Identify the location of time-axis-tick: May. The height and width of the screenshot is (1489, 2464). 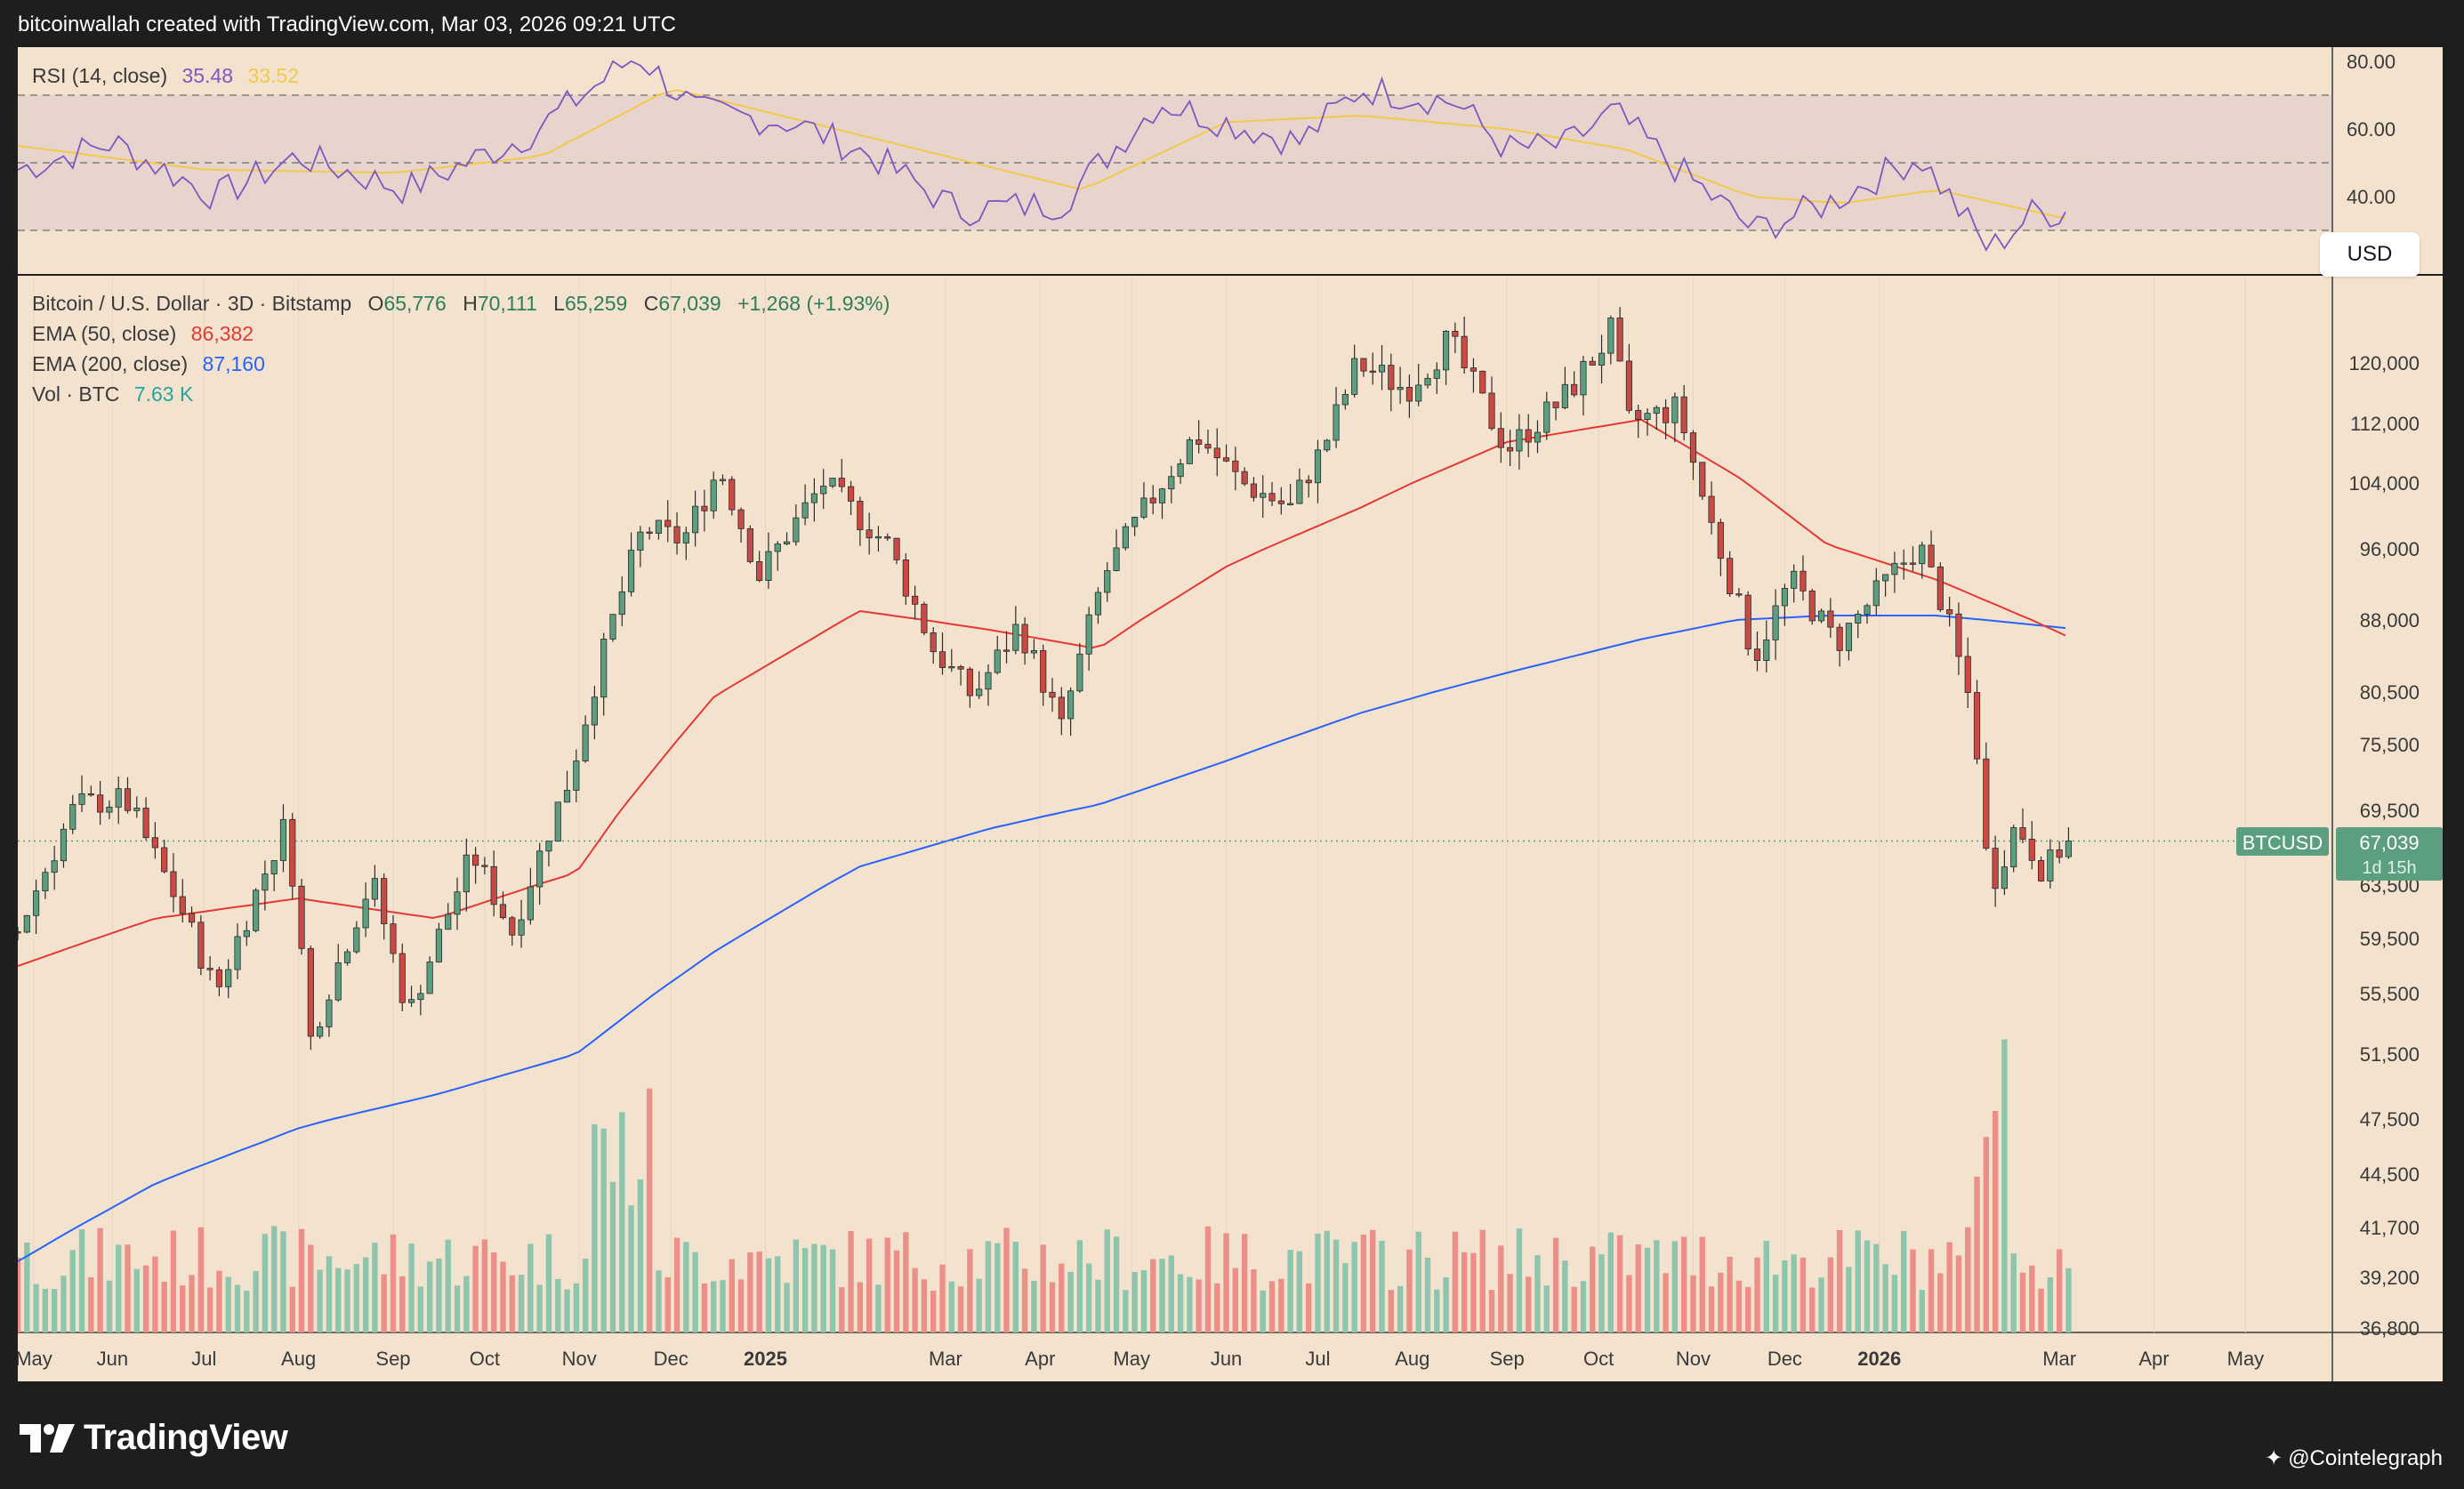
(1132, 1359).